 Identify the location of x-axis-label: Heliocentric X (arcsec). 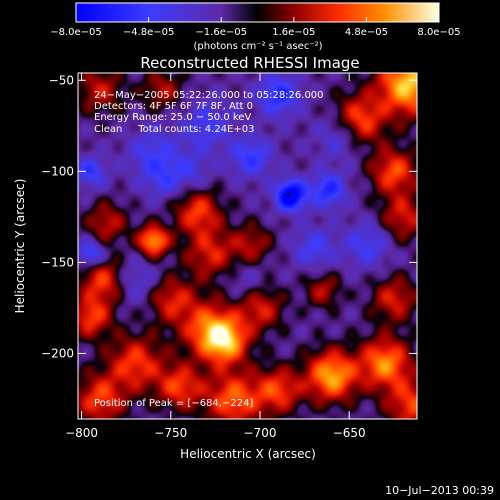
(248, 454).